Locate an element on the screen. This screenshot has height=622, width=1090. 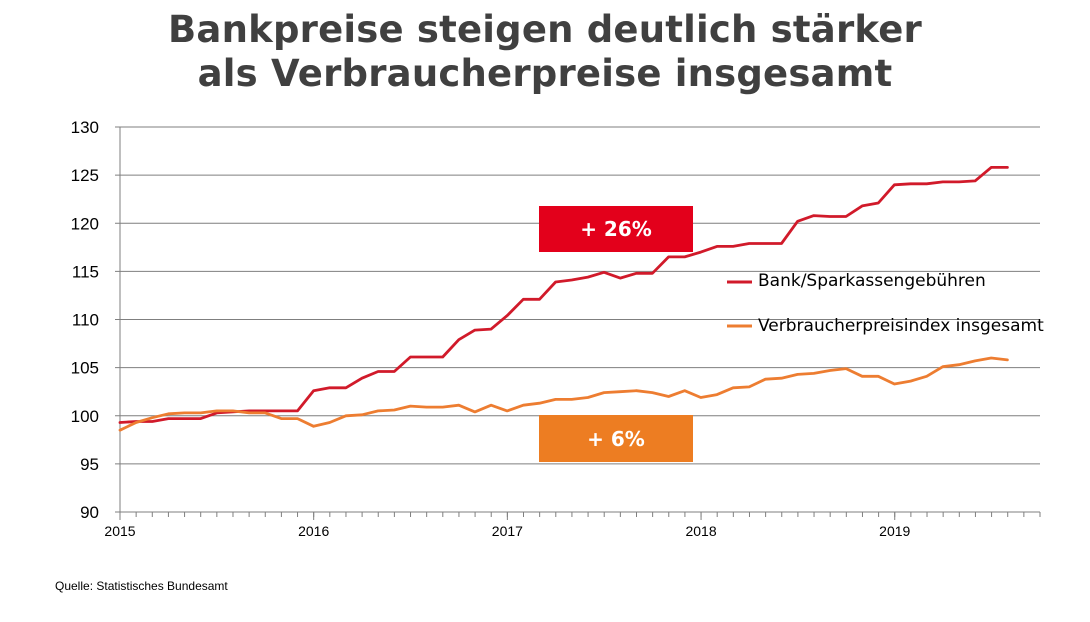
cpi-change-label: + 6% is located at coordinates (616, 439).